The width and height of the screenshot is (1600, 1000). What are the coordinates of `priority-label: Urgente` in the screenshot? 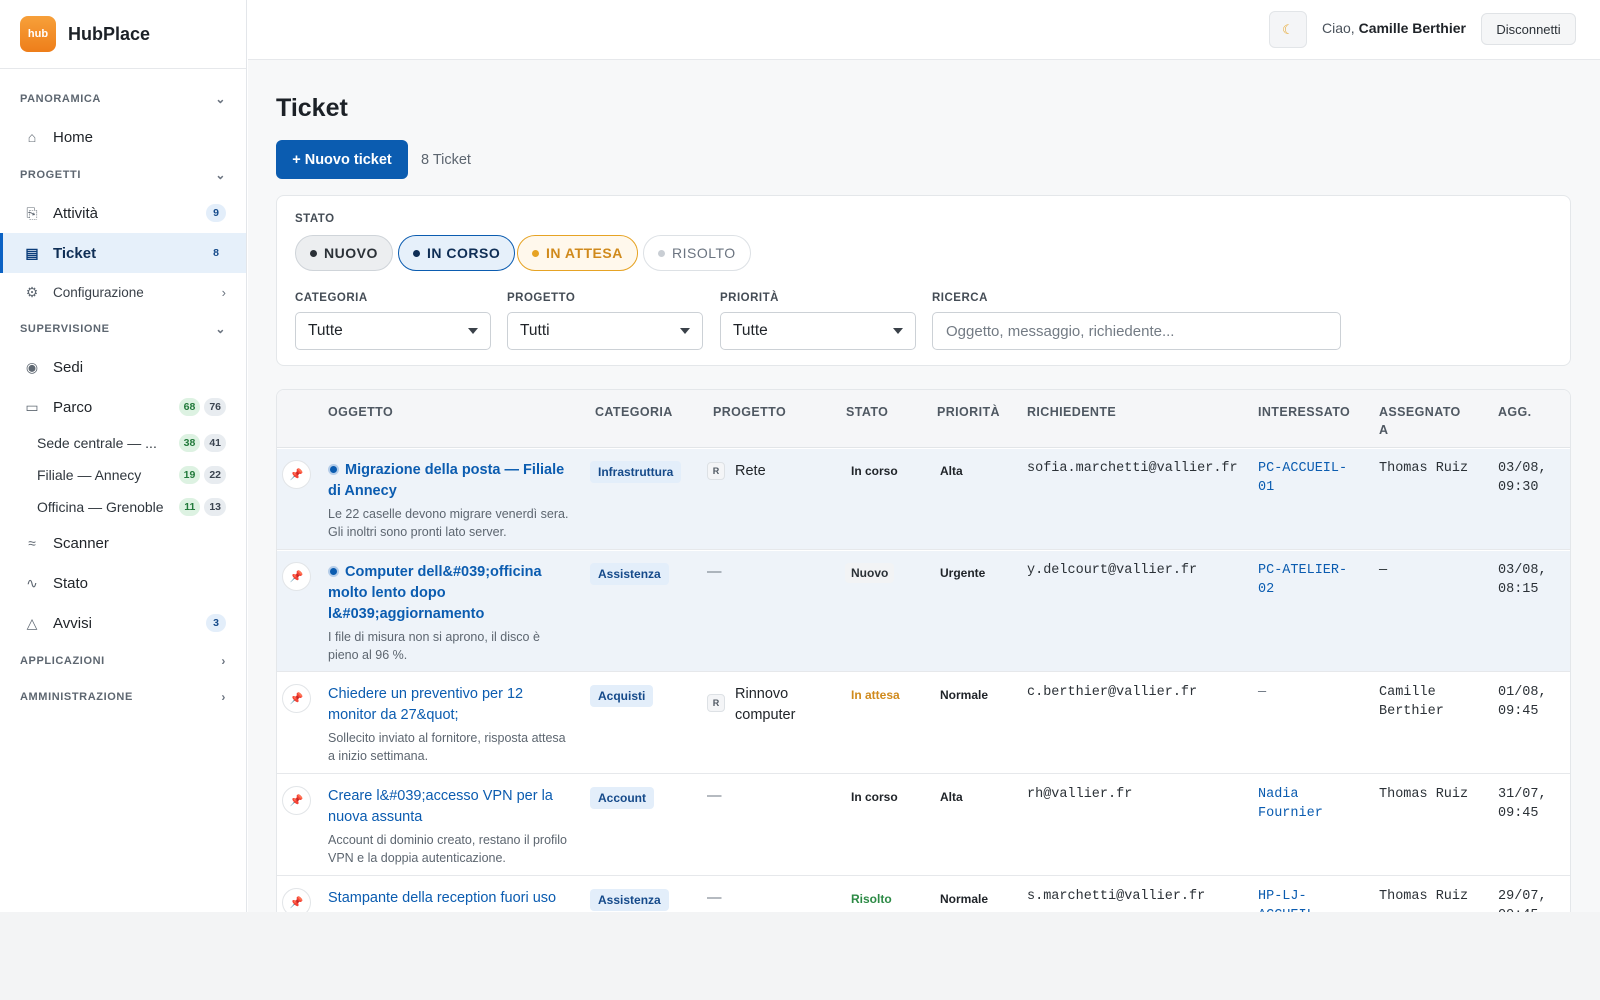 It's located at (963, 573).